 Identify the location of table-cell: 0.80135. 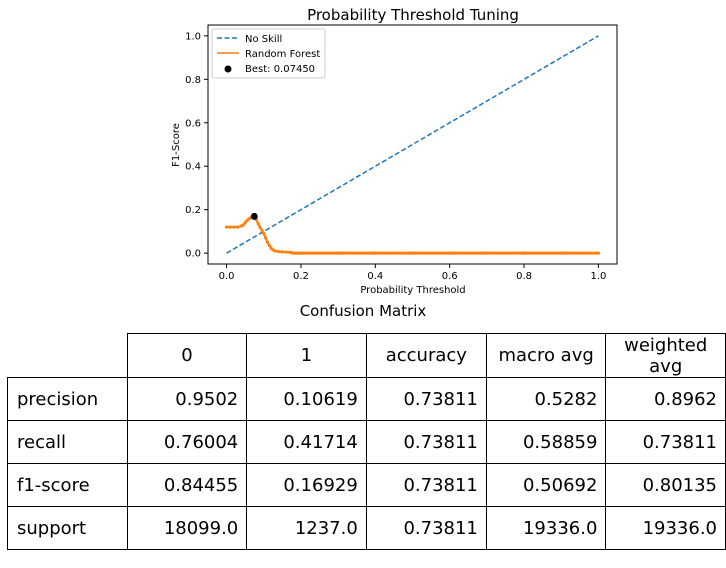
(665, 485).